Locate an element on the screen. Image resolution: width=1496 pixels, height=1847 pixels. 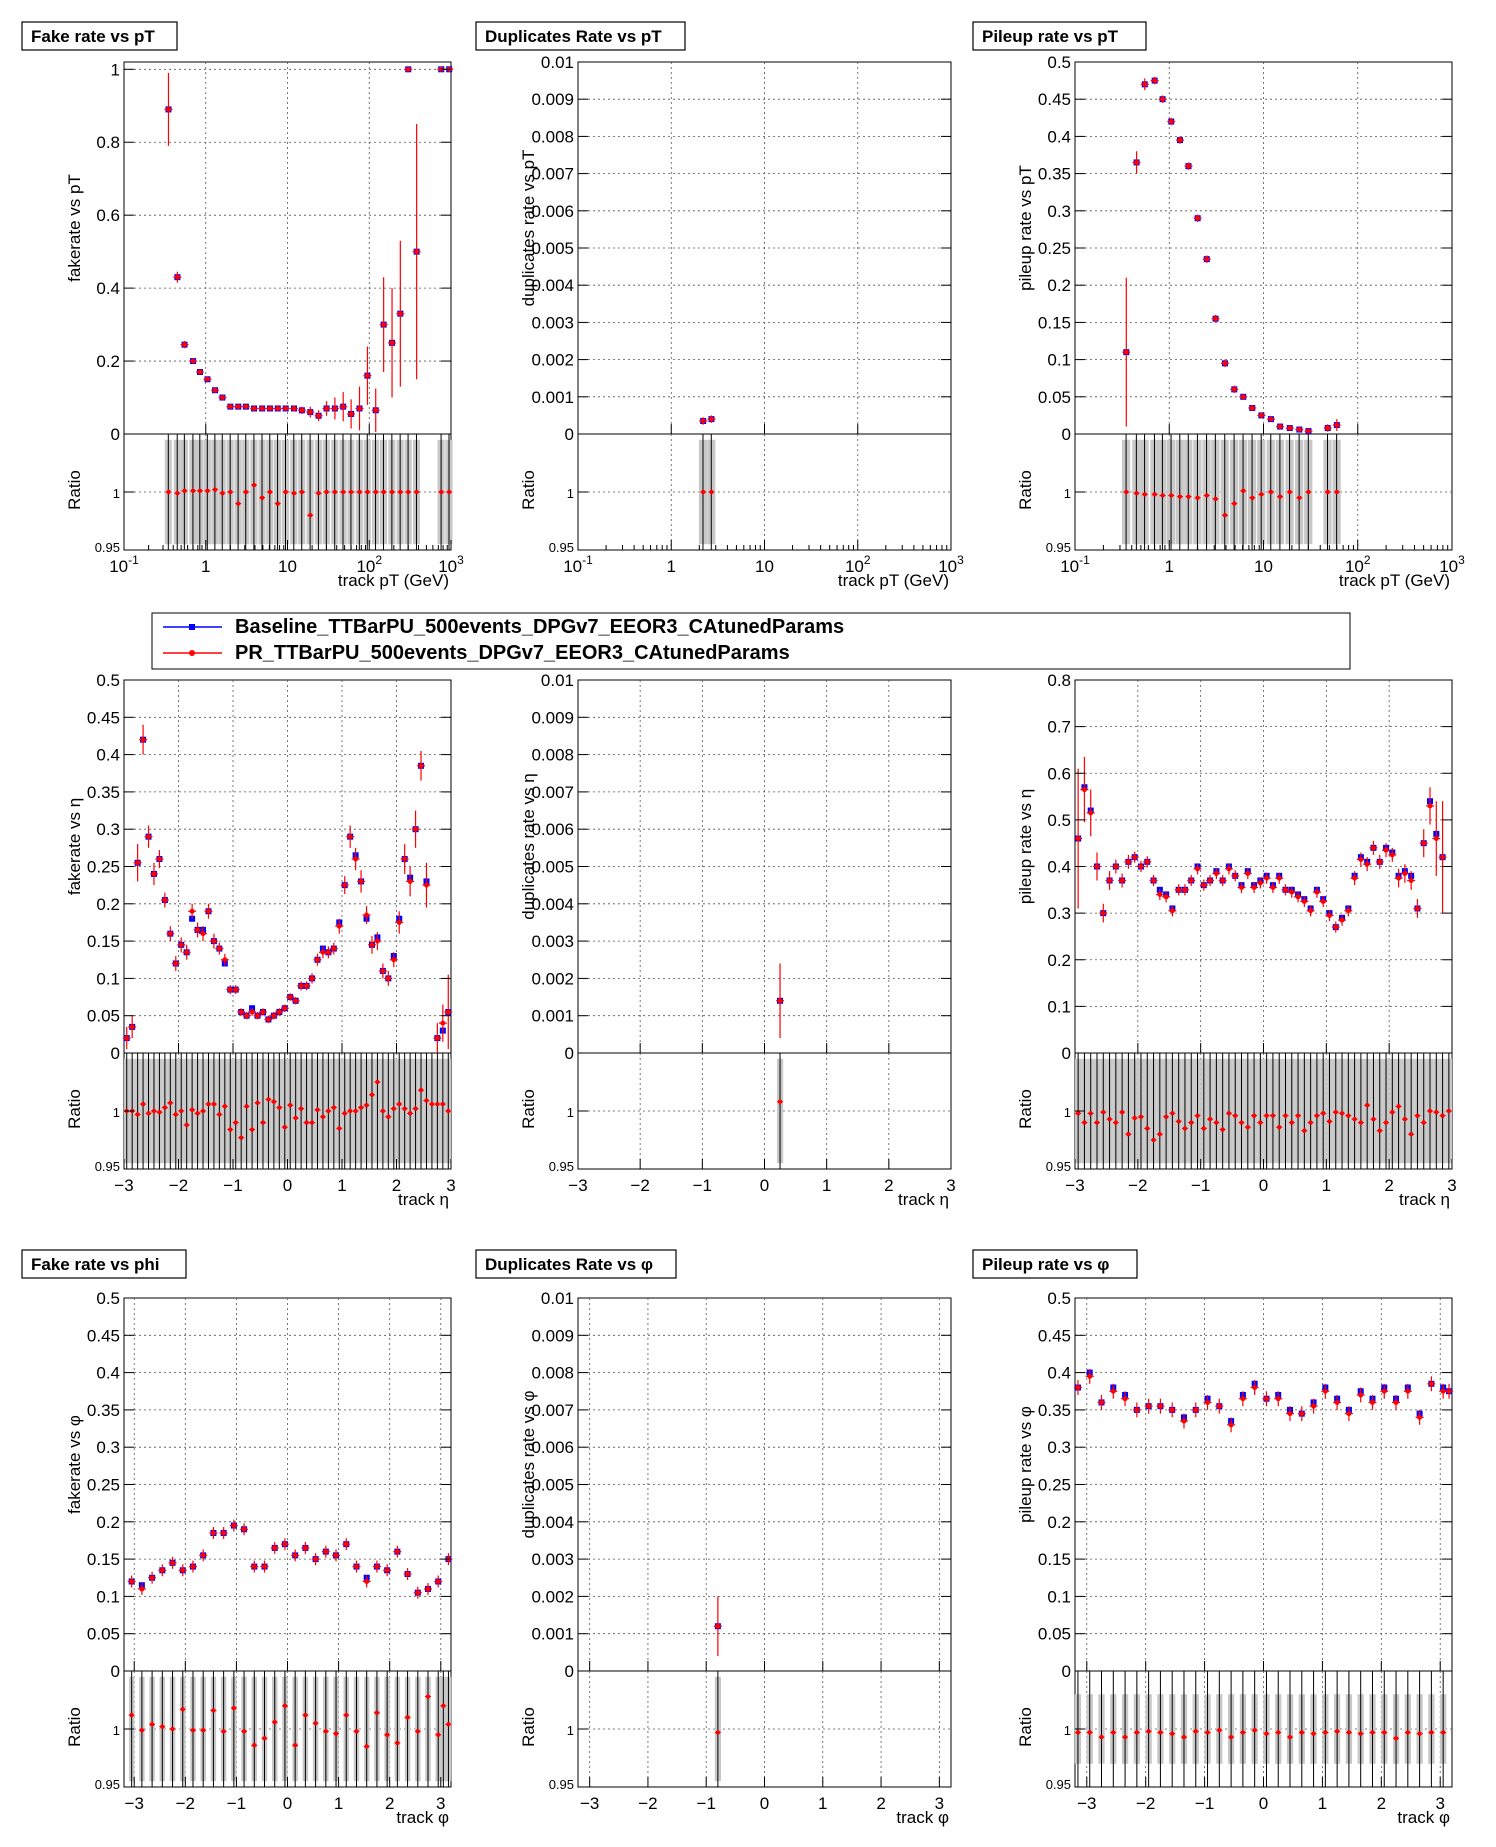
x-tick-label: 10-1 is located at coordinates (1075, 564).